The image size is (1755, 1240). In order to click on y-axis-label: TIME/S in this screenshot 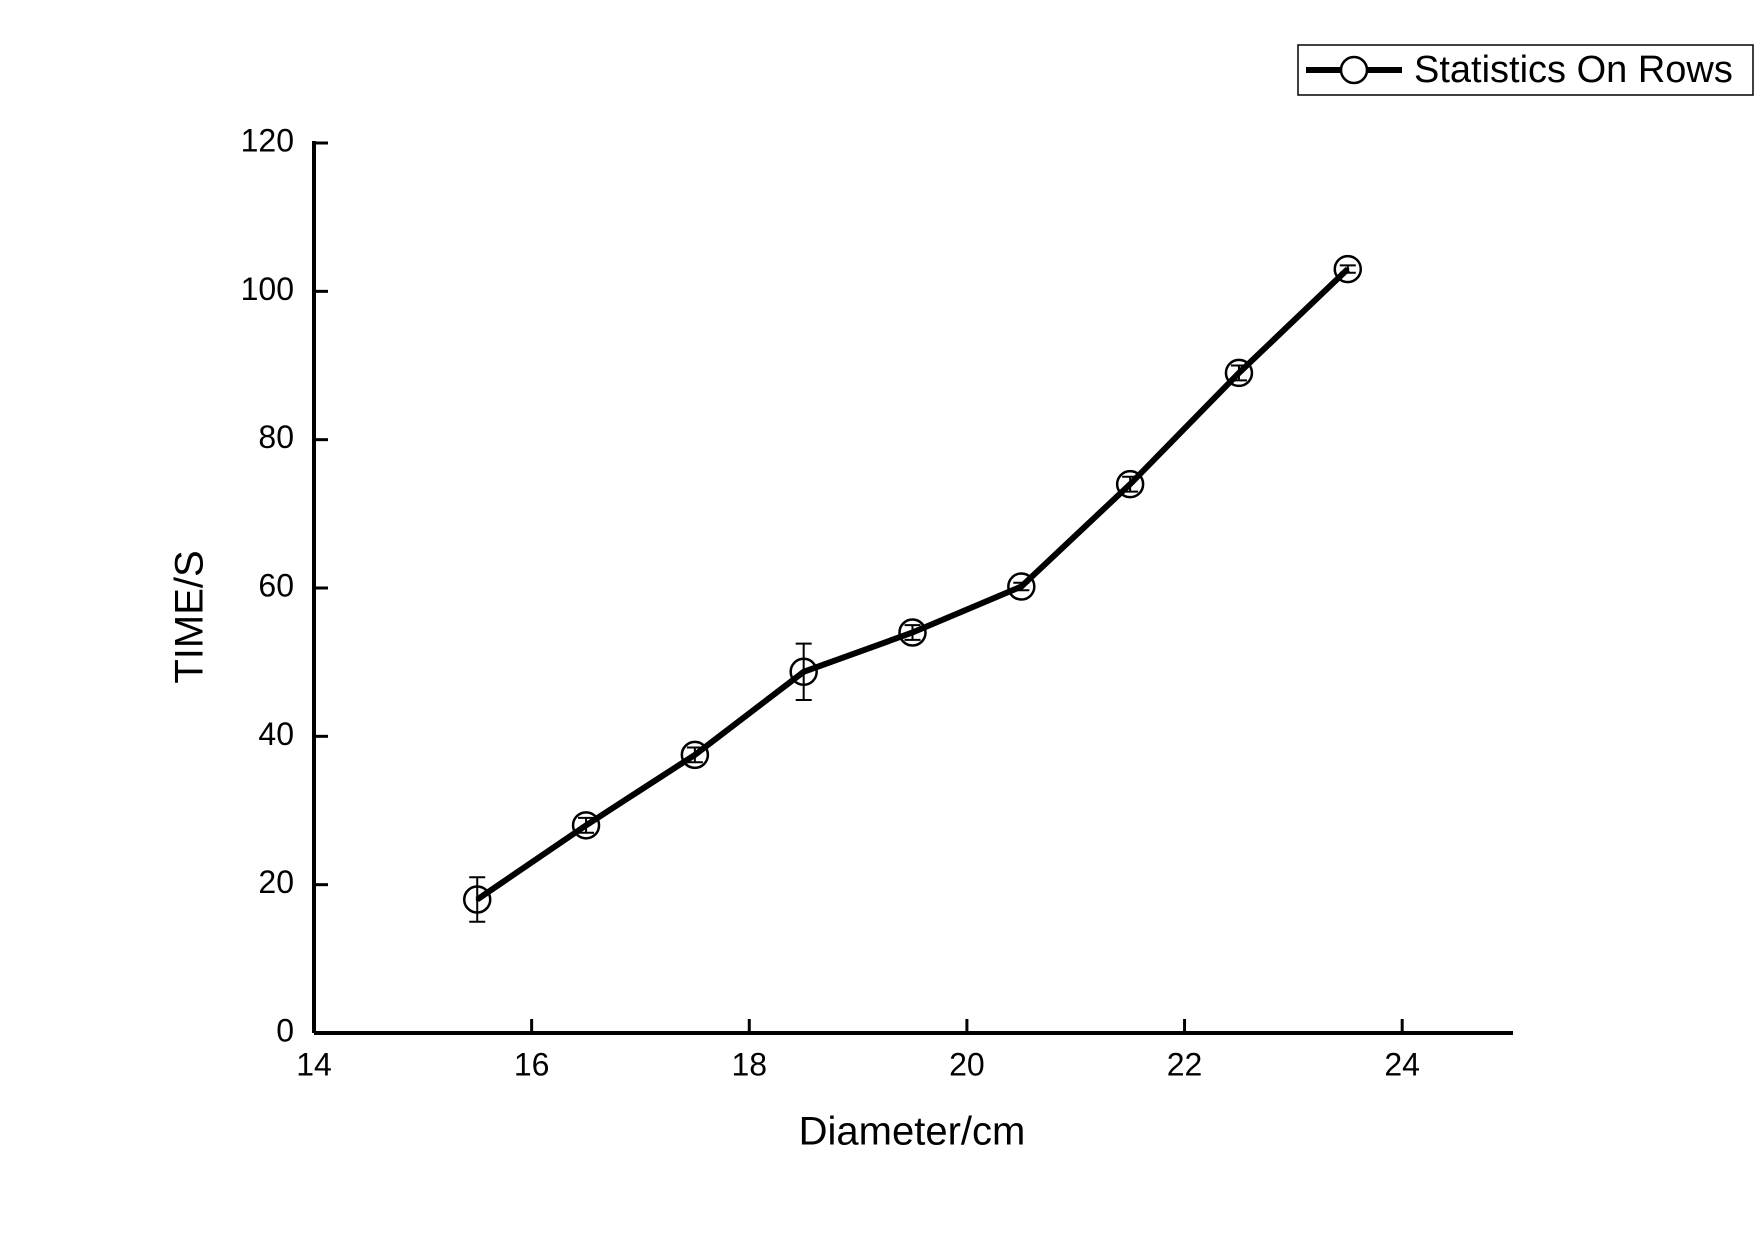, I will do `click(190, 616)`.